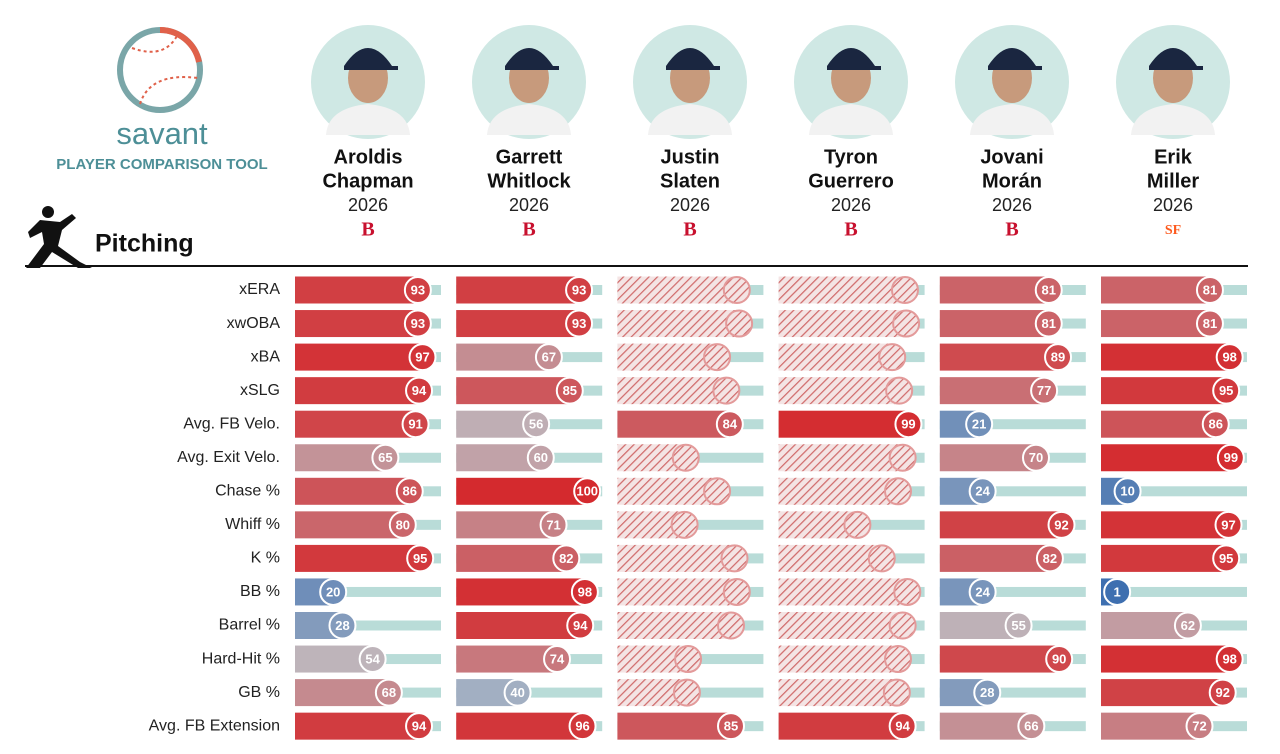  What do you see at coordinates (1050, 558) in the screenshot?
I see `percentile-value: 82` at bounding box center [1050, 558].